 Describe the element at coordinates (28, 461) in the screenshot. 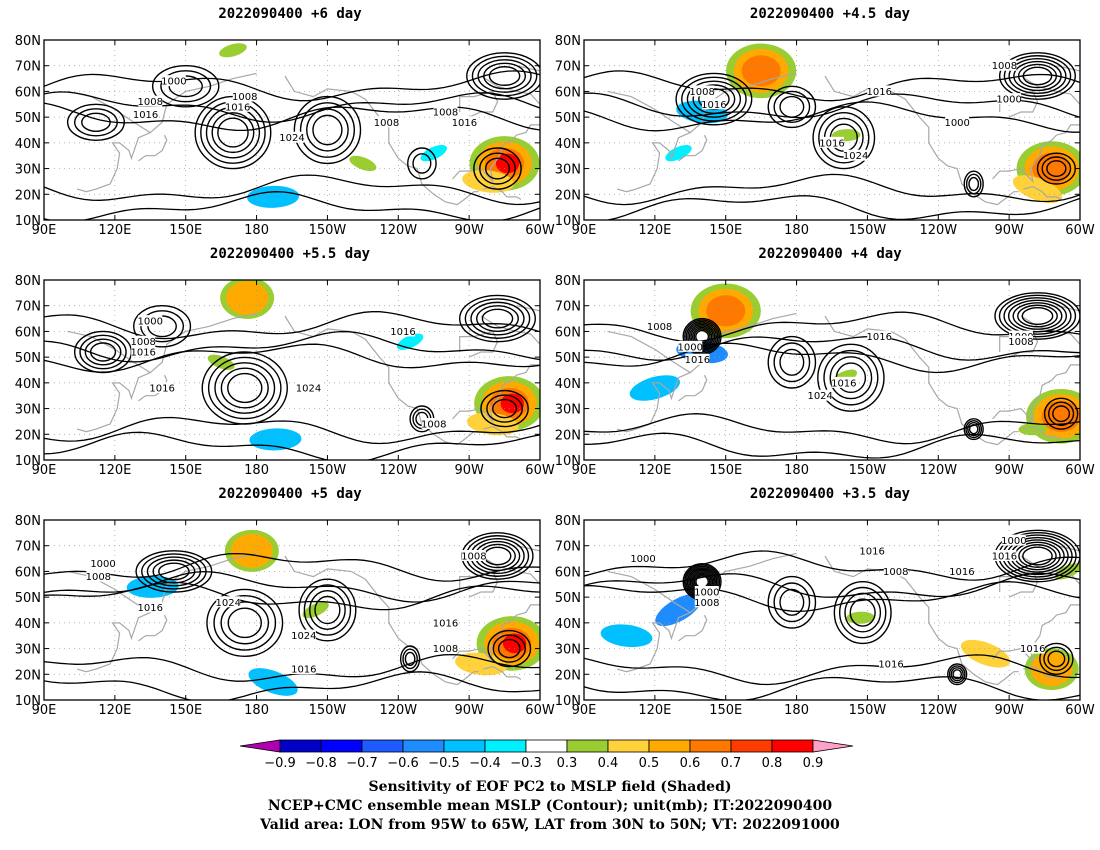

I see `lat-tick-label: 10N` at that location.